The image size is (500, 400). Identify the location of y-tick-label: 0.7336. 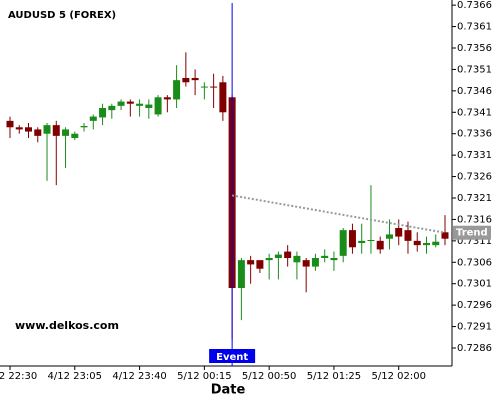
(474, 134).